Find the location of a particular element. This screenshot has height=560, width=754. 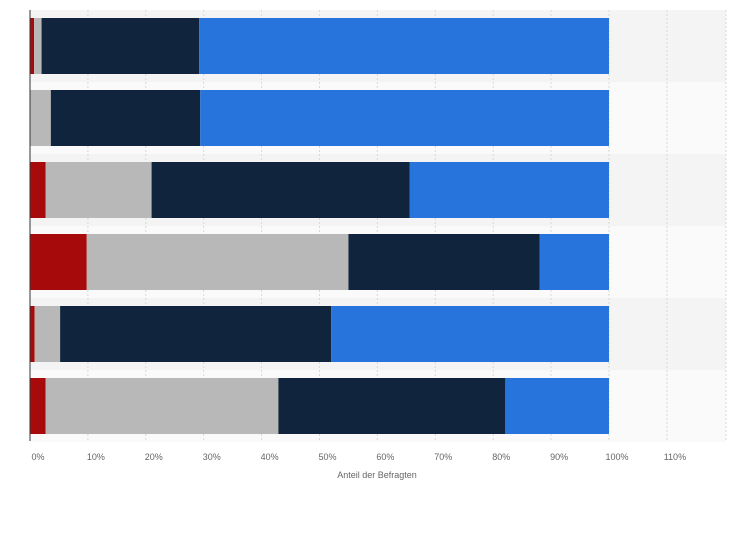

x-tick-label: 110% is located at coordinates (675, 457).